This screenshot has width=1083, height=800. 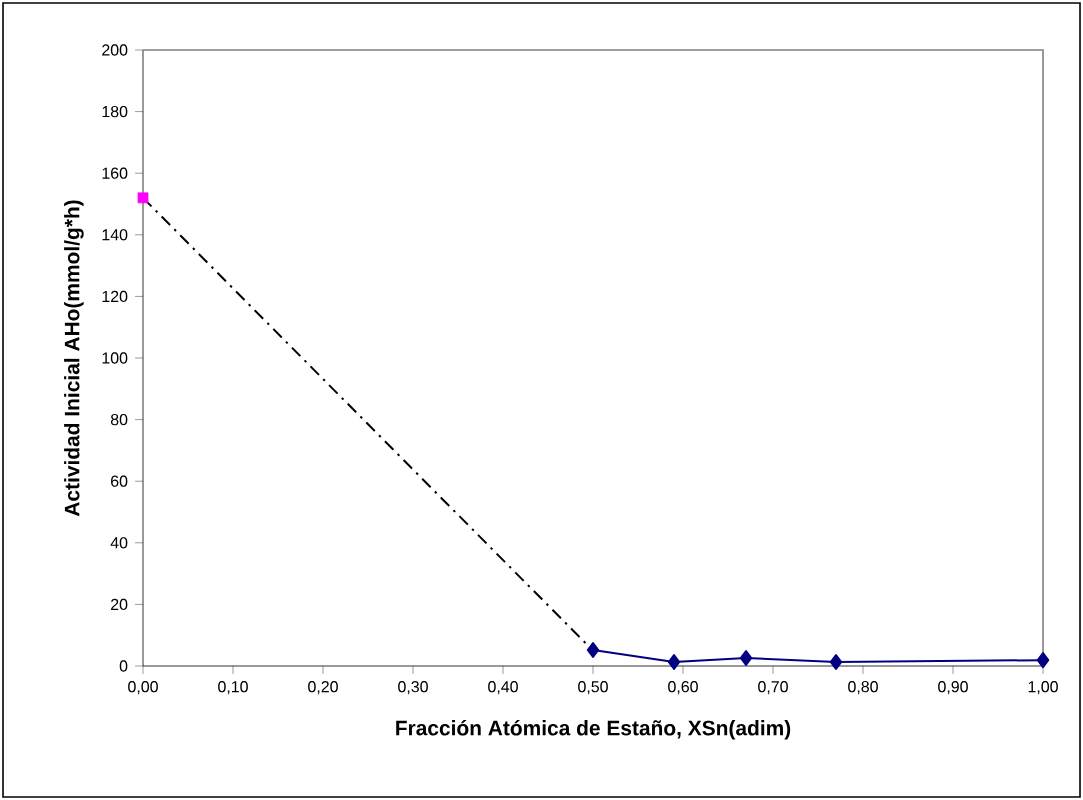 What do you see at coordinates (115, 111) in the screenshot?
I see `y-tick-label: 180` at bounding box center [115, 111].